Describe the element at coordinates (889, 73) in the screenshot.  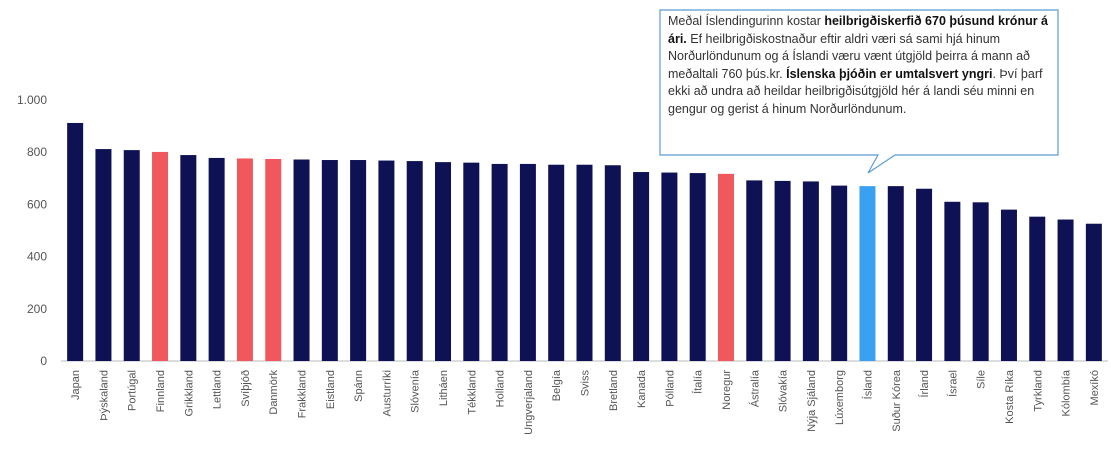
I see `annotation-text: Íslenska þjóðin er umtalsvert yngri` at that location.